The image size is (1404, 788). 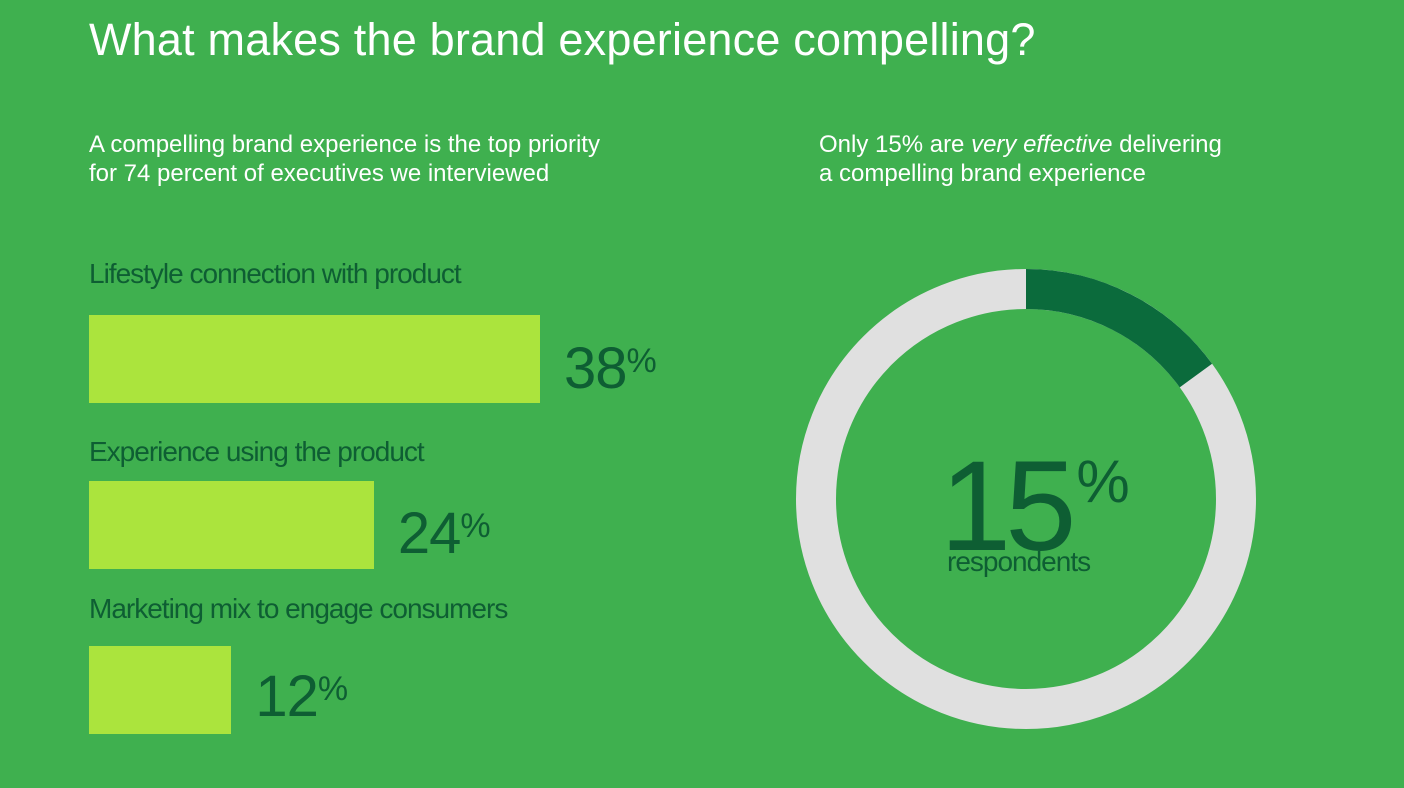 What do you see at coordinates (275, 273) in the screenshot?
I see `bar-category-label: Lifestyle connection with product` at bounding box center [275, 273].